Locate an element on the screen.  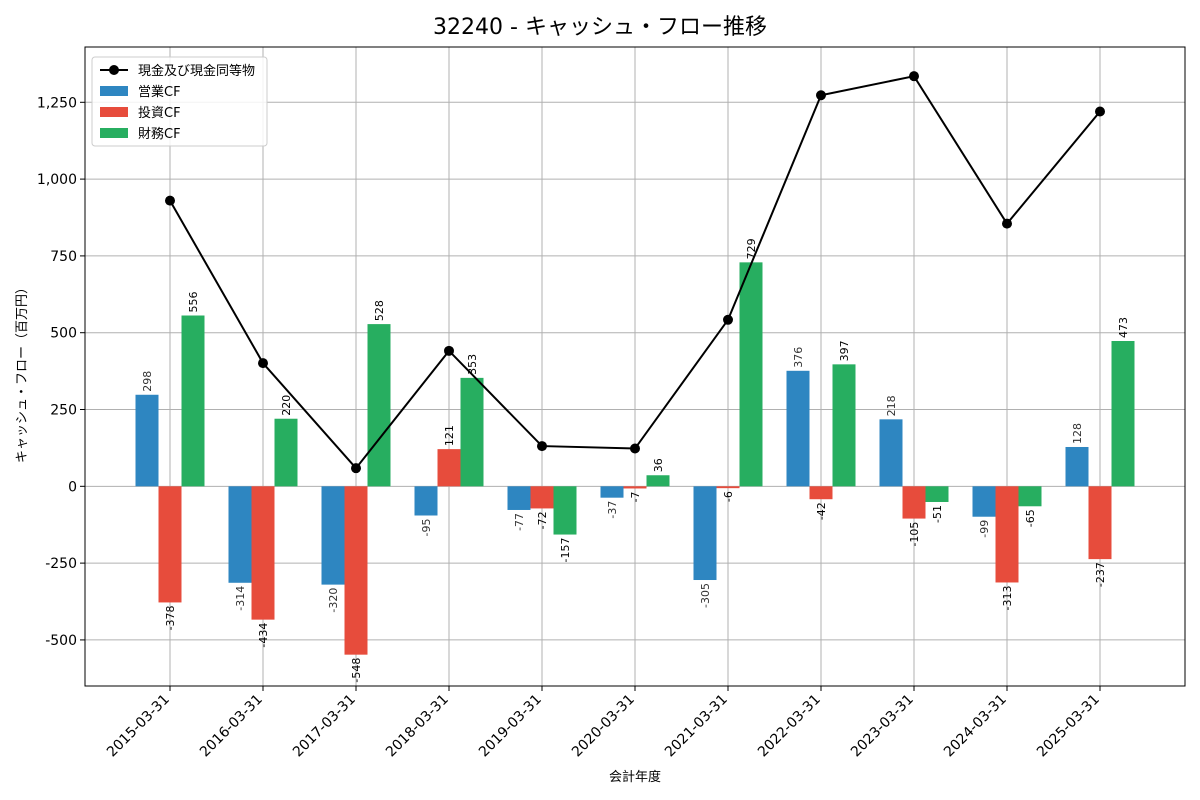
bar-value-label: -65 is located at coordinates (1030, 518).